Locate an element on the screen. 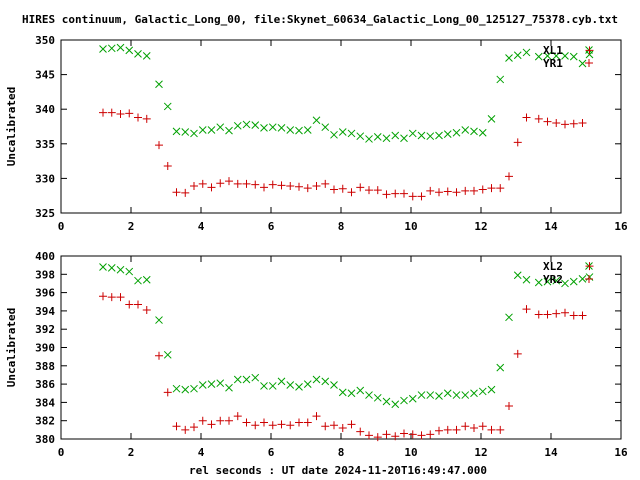 The height and width of the screenshot is (480, 640). x-tick-label: 8 is located at coordinates (341, 226).